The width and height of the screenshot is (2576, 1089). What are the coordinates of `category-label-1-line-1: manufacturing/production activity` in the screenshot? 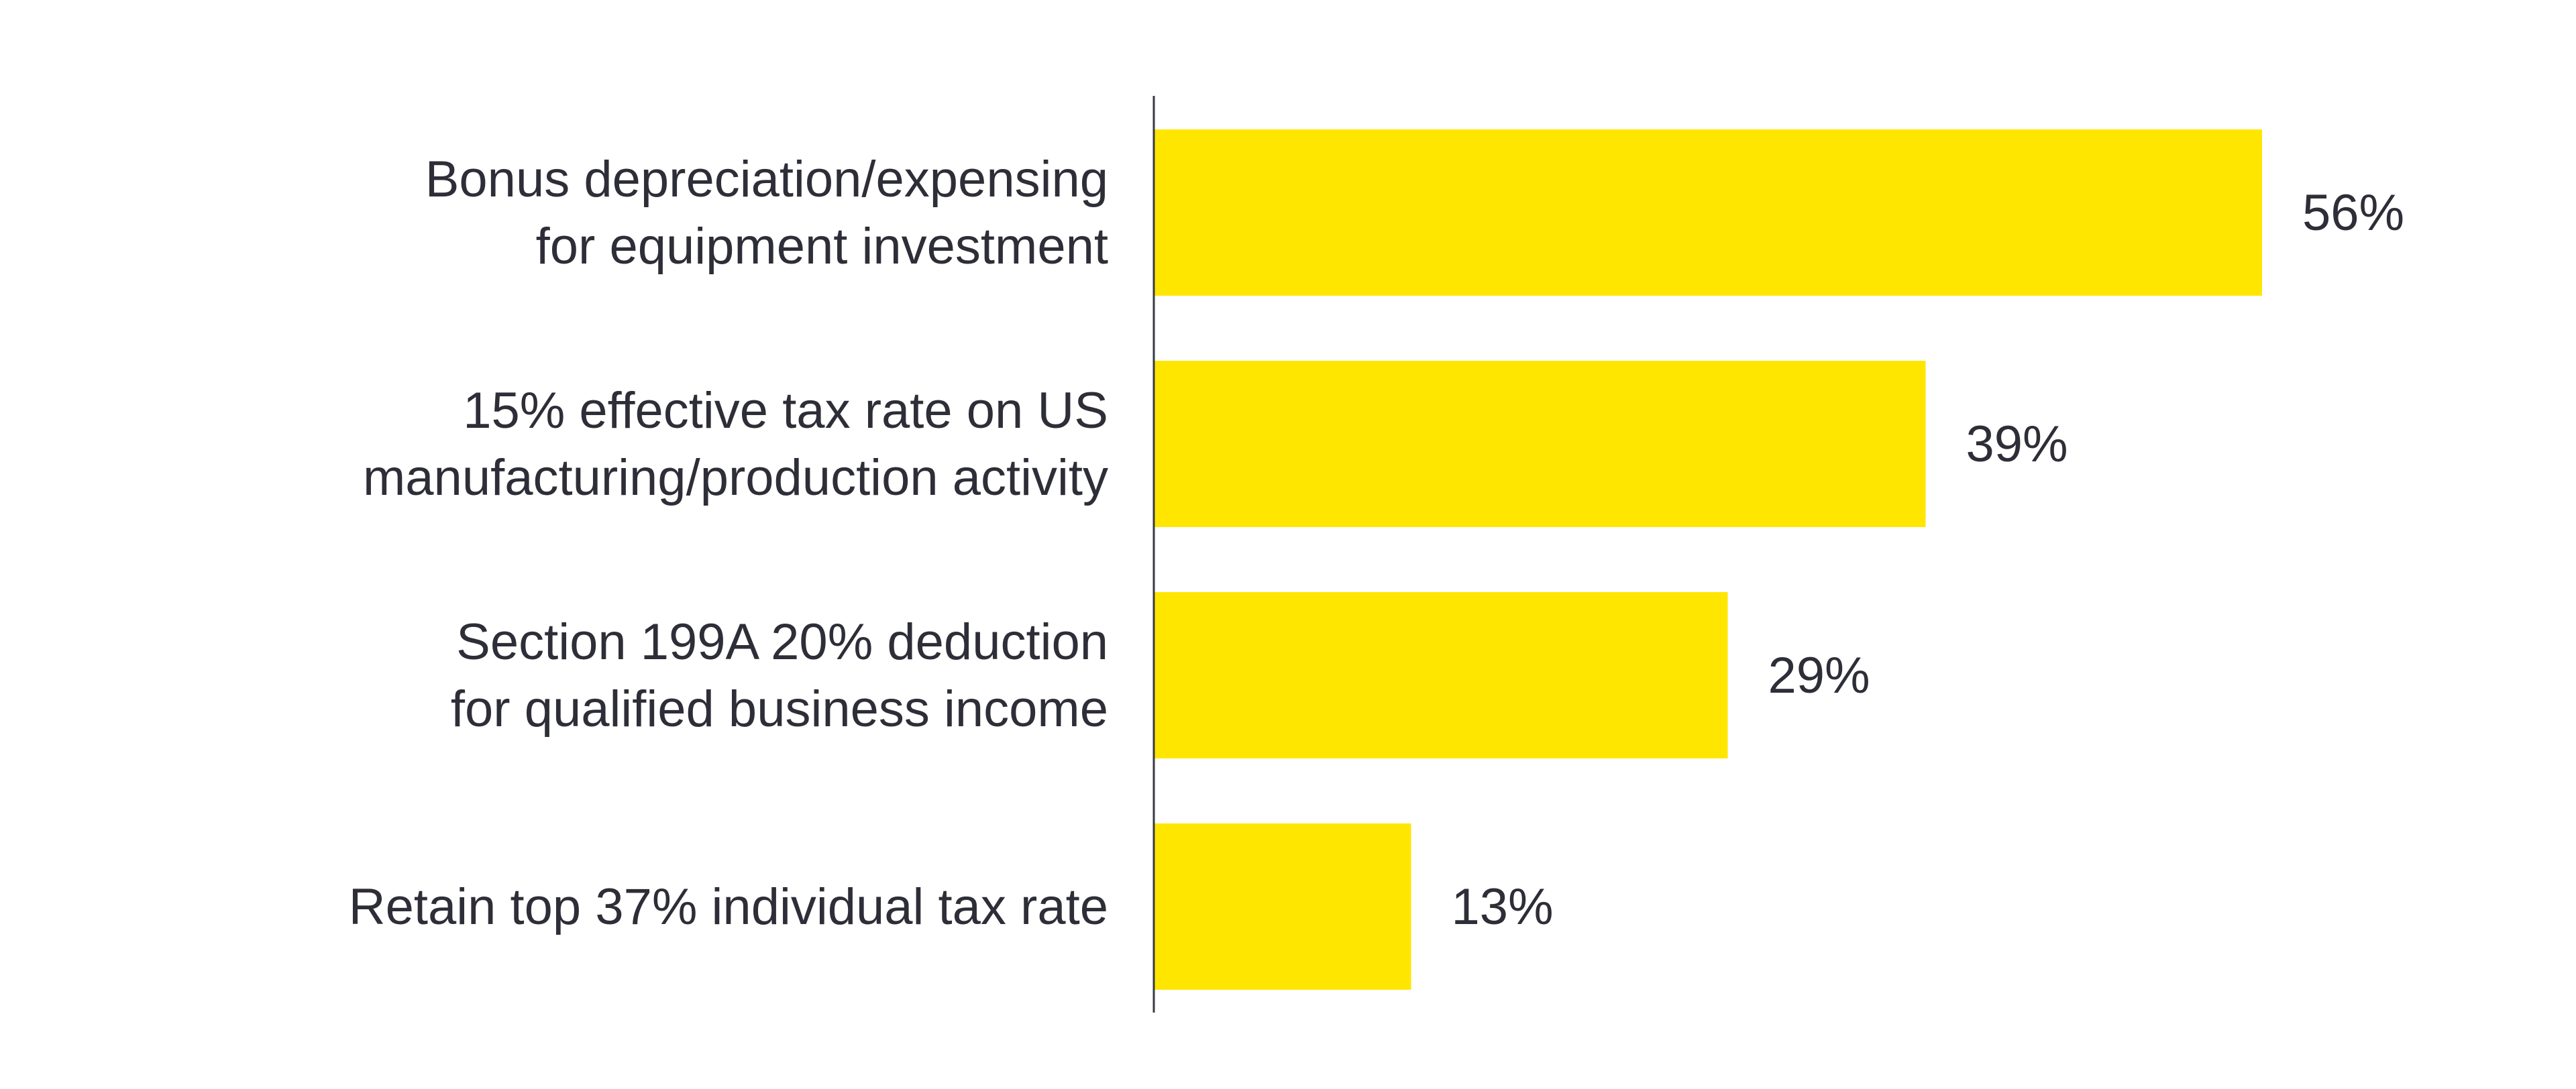 It's located at (735, 477).